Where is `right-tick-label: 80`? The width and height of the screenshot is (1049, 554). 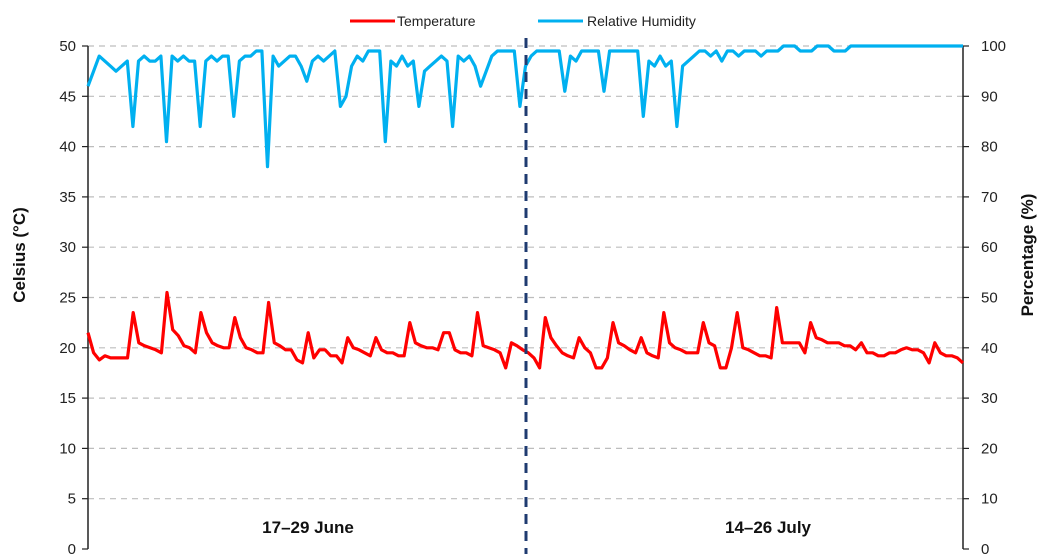
right-tick-label: 80 is located at coordinates (989, 147).